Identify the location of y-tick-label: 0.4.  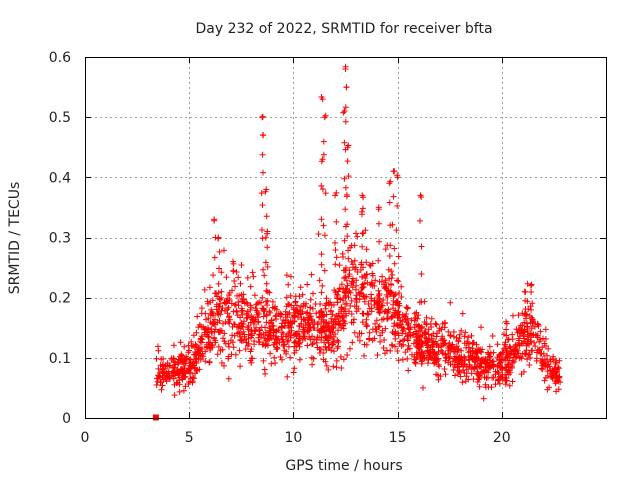
(60, 178).